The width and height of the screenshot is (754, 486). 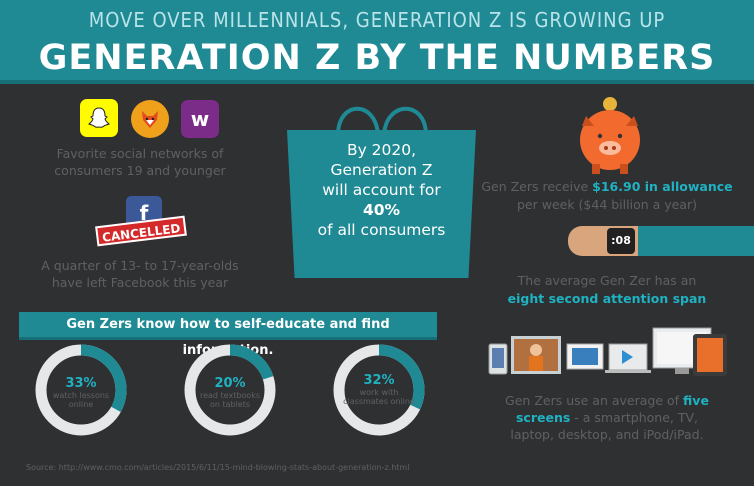 I want to click on donut-desc-1a: watch lessons, so click(x=81, y=395).